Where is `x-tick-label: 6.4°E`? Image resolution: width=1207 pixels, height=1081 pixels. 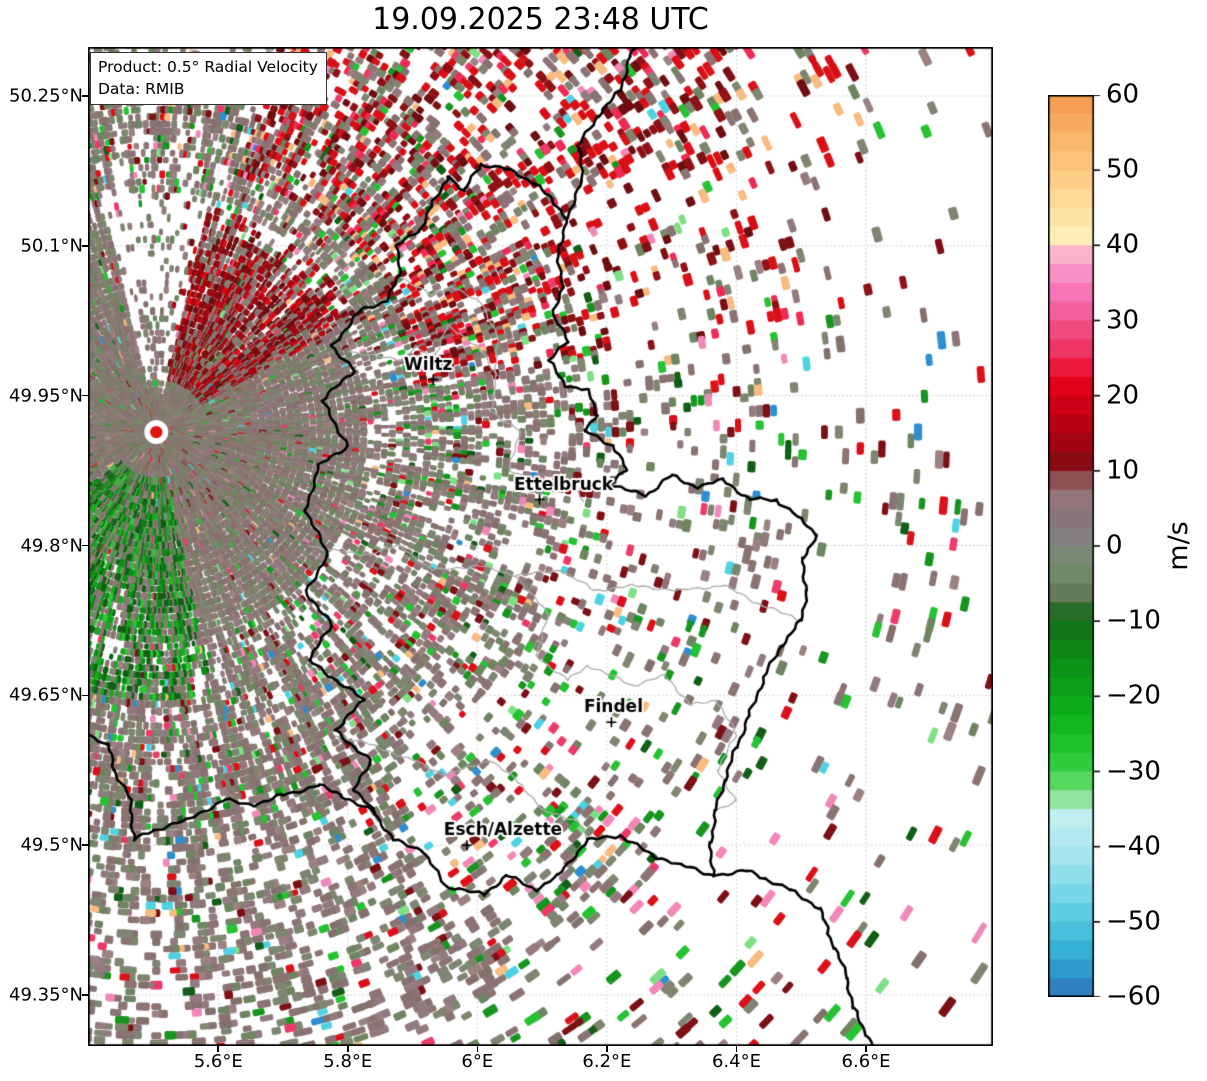
x-tick-label: 6.4°E is located at coordinates (736, 1061).